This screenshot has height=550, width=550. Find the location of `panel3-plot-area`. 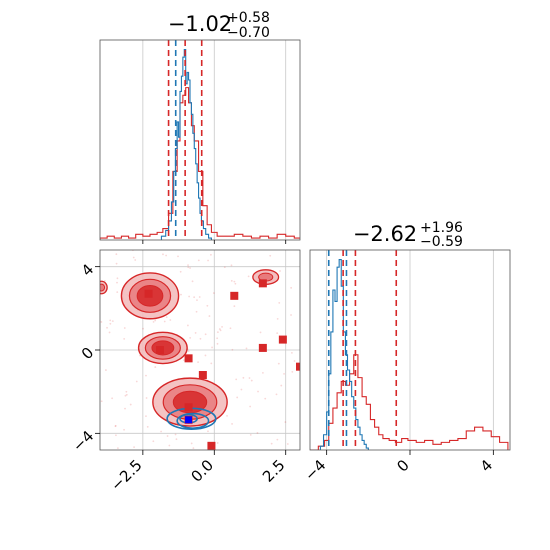

panel3-plot-area is located at coordinates (200, 350).